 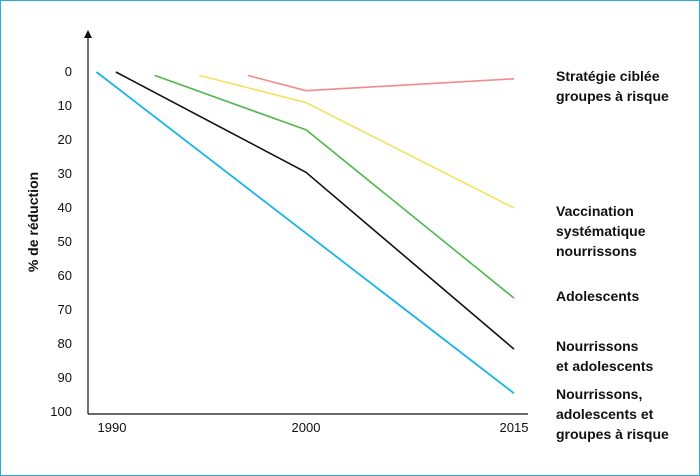 I want to click on series-label-line: Adolescents, so click(x=597, y=296).